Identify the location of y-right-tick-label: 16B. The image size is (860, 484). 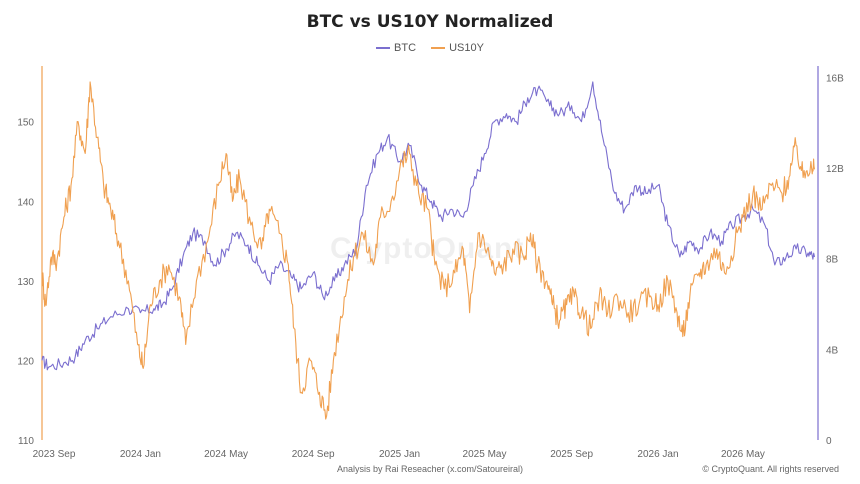
(835, 78).